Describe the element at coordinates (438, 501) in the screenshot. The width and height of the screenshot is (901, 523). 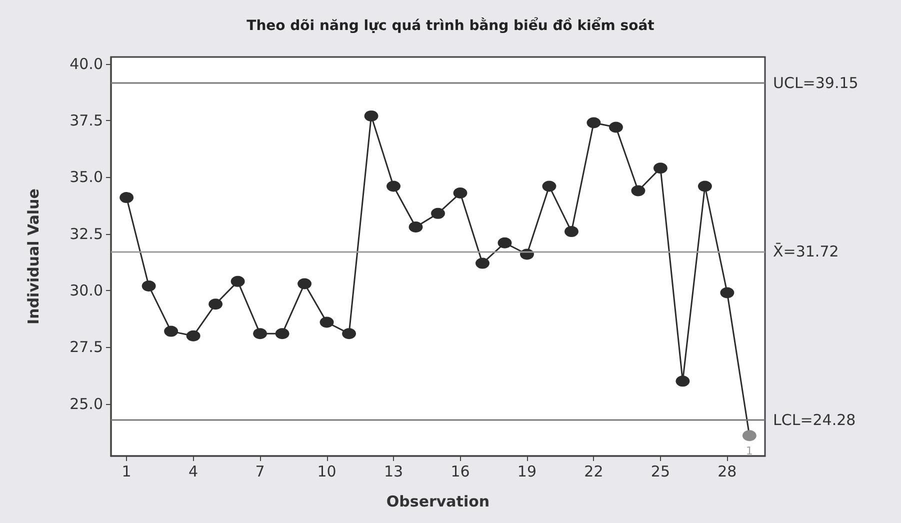
I see `x-axis-title: Observation` at that location.